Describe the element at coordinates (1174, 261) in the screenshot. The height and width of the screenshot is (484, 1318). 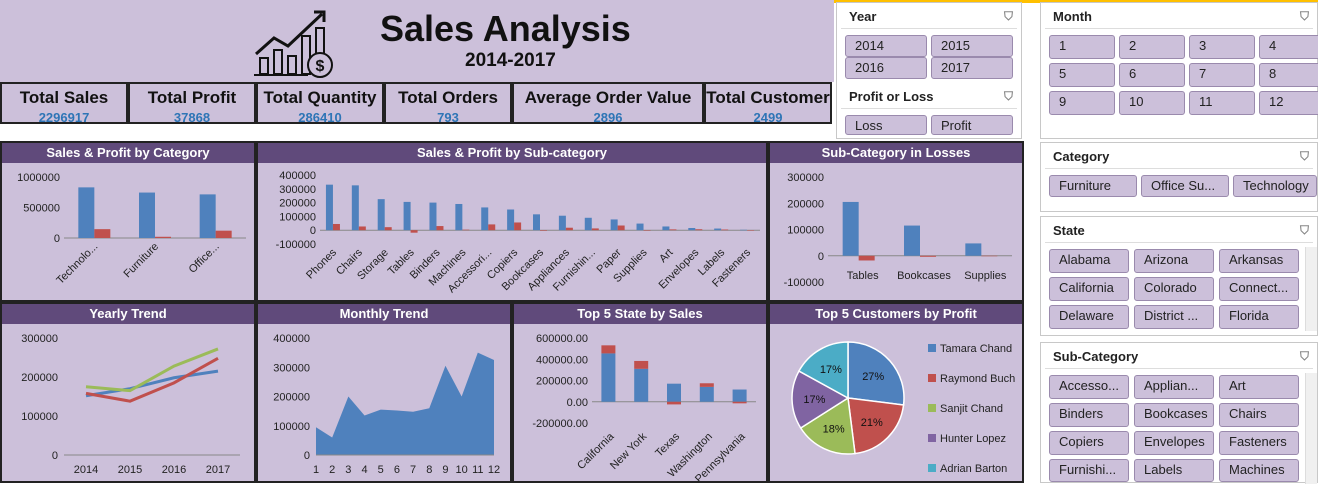
I see `slicer-item-state-1: Arizona` at that location.